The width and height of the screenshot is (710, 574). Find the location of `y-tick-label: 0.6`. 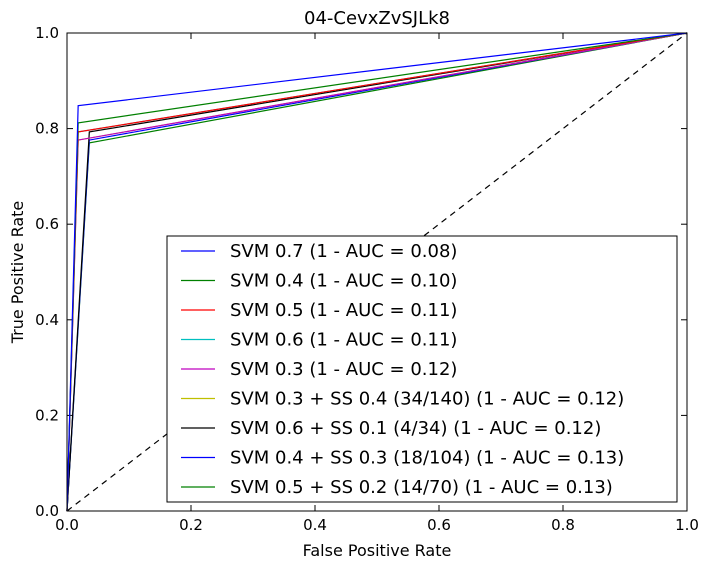

y-tick-label: 0.6 is located at coordinates (47, 224).